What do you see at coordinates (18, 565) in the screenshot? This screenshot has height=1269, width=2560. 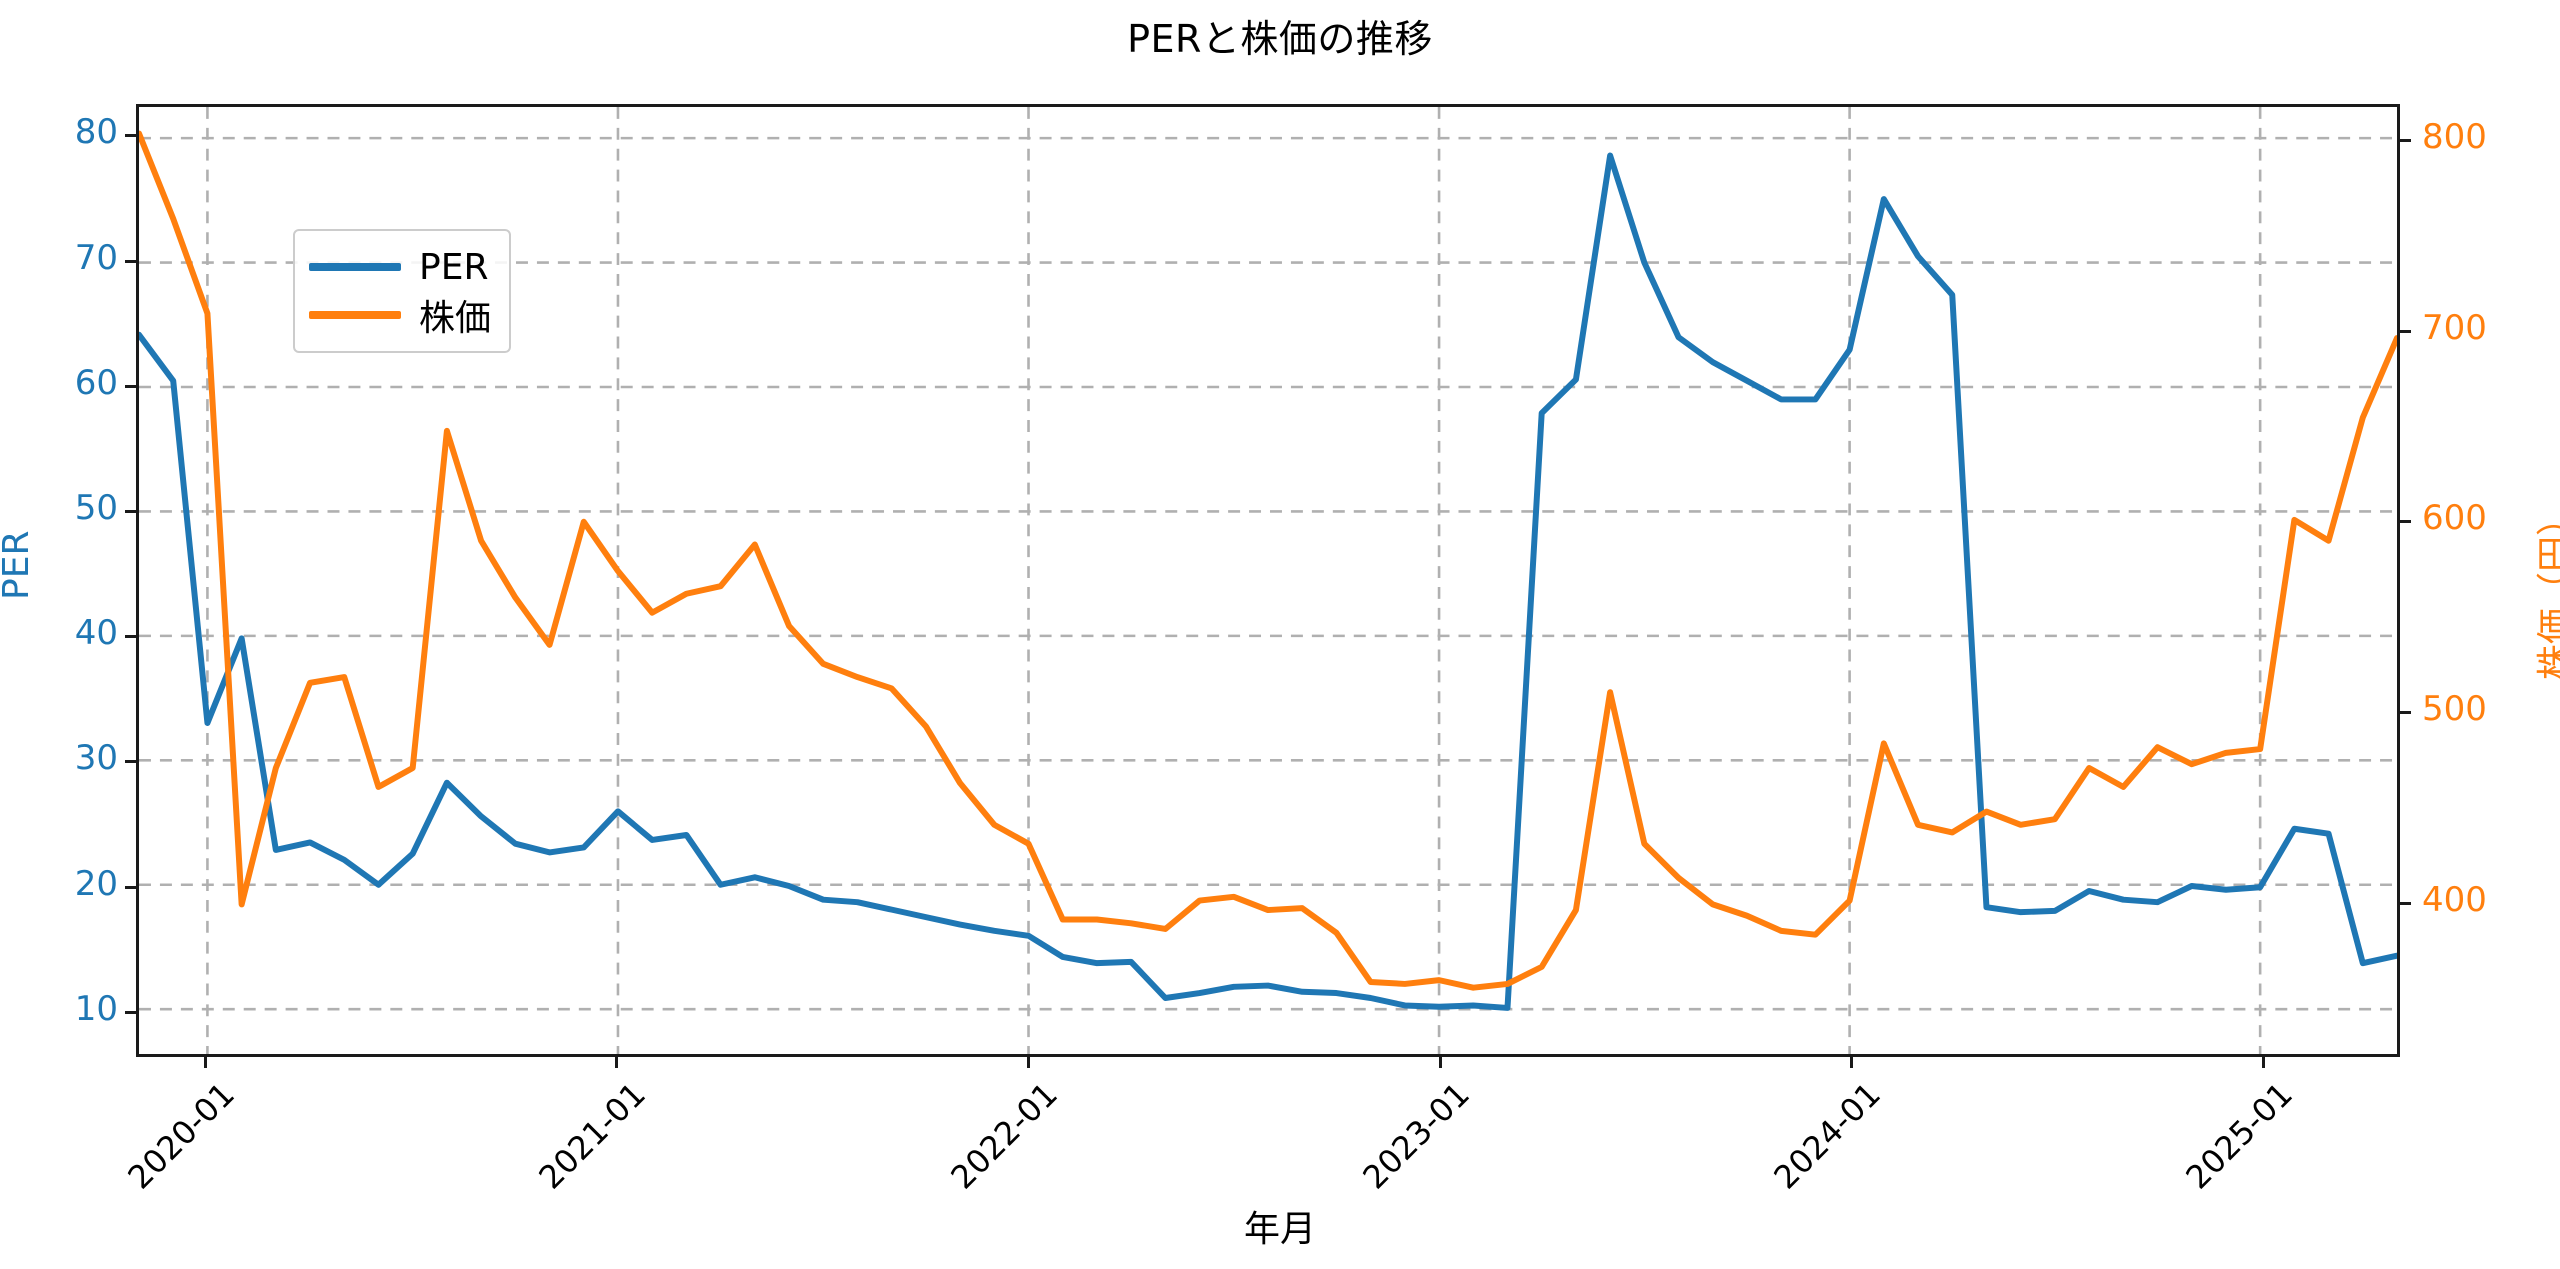 I see `y-axis-left-label: PER` at bounding box center [18, 565].